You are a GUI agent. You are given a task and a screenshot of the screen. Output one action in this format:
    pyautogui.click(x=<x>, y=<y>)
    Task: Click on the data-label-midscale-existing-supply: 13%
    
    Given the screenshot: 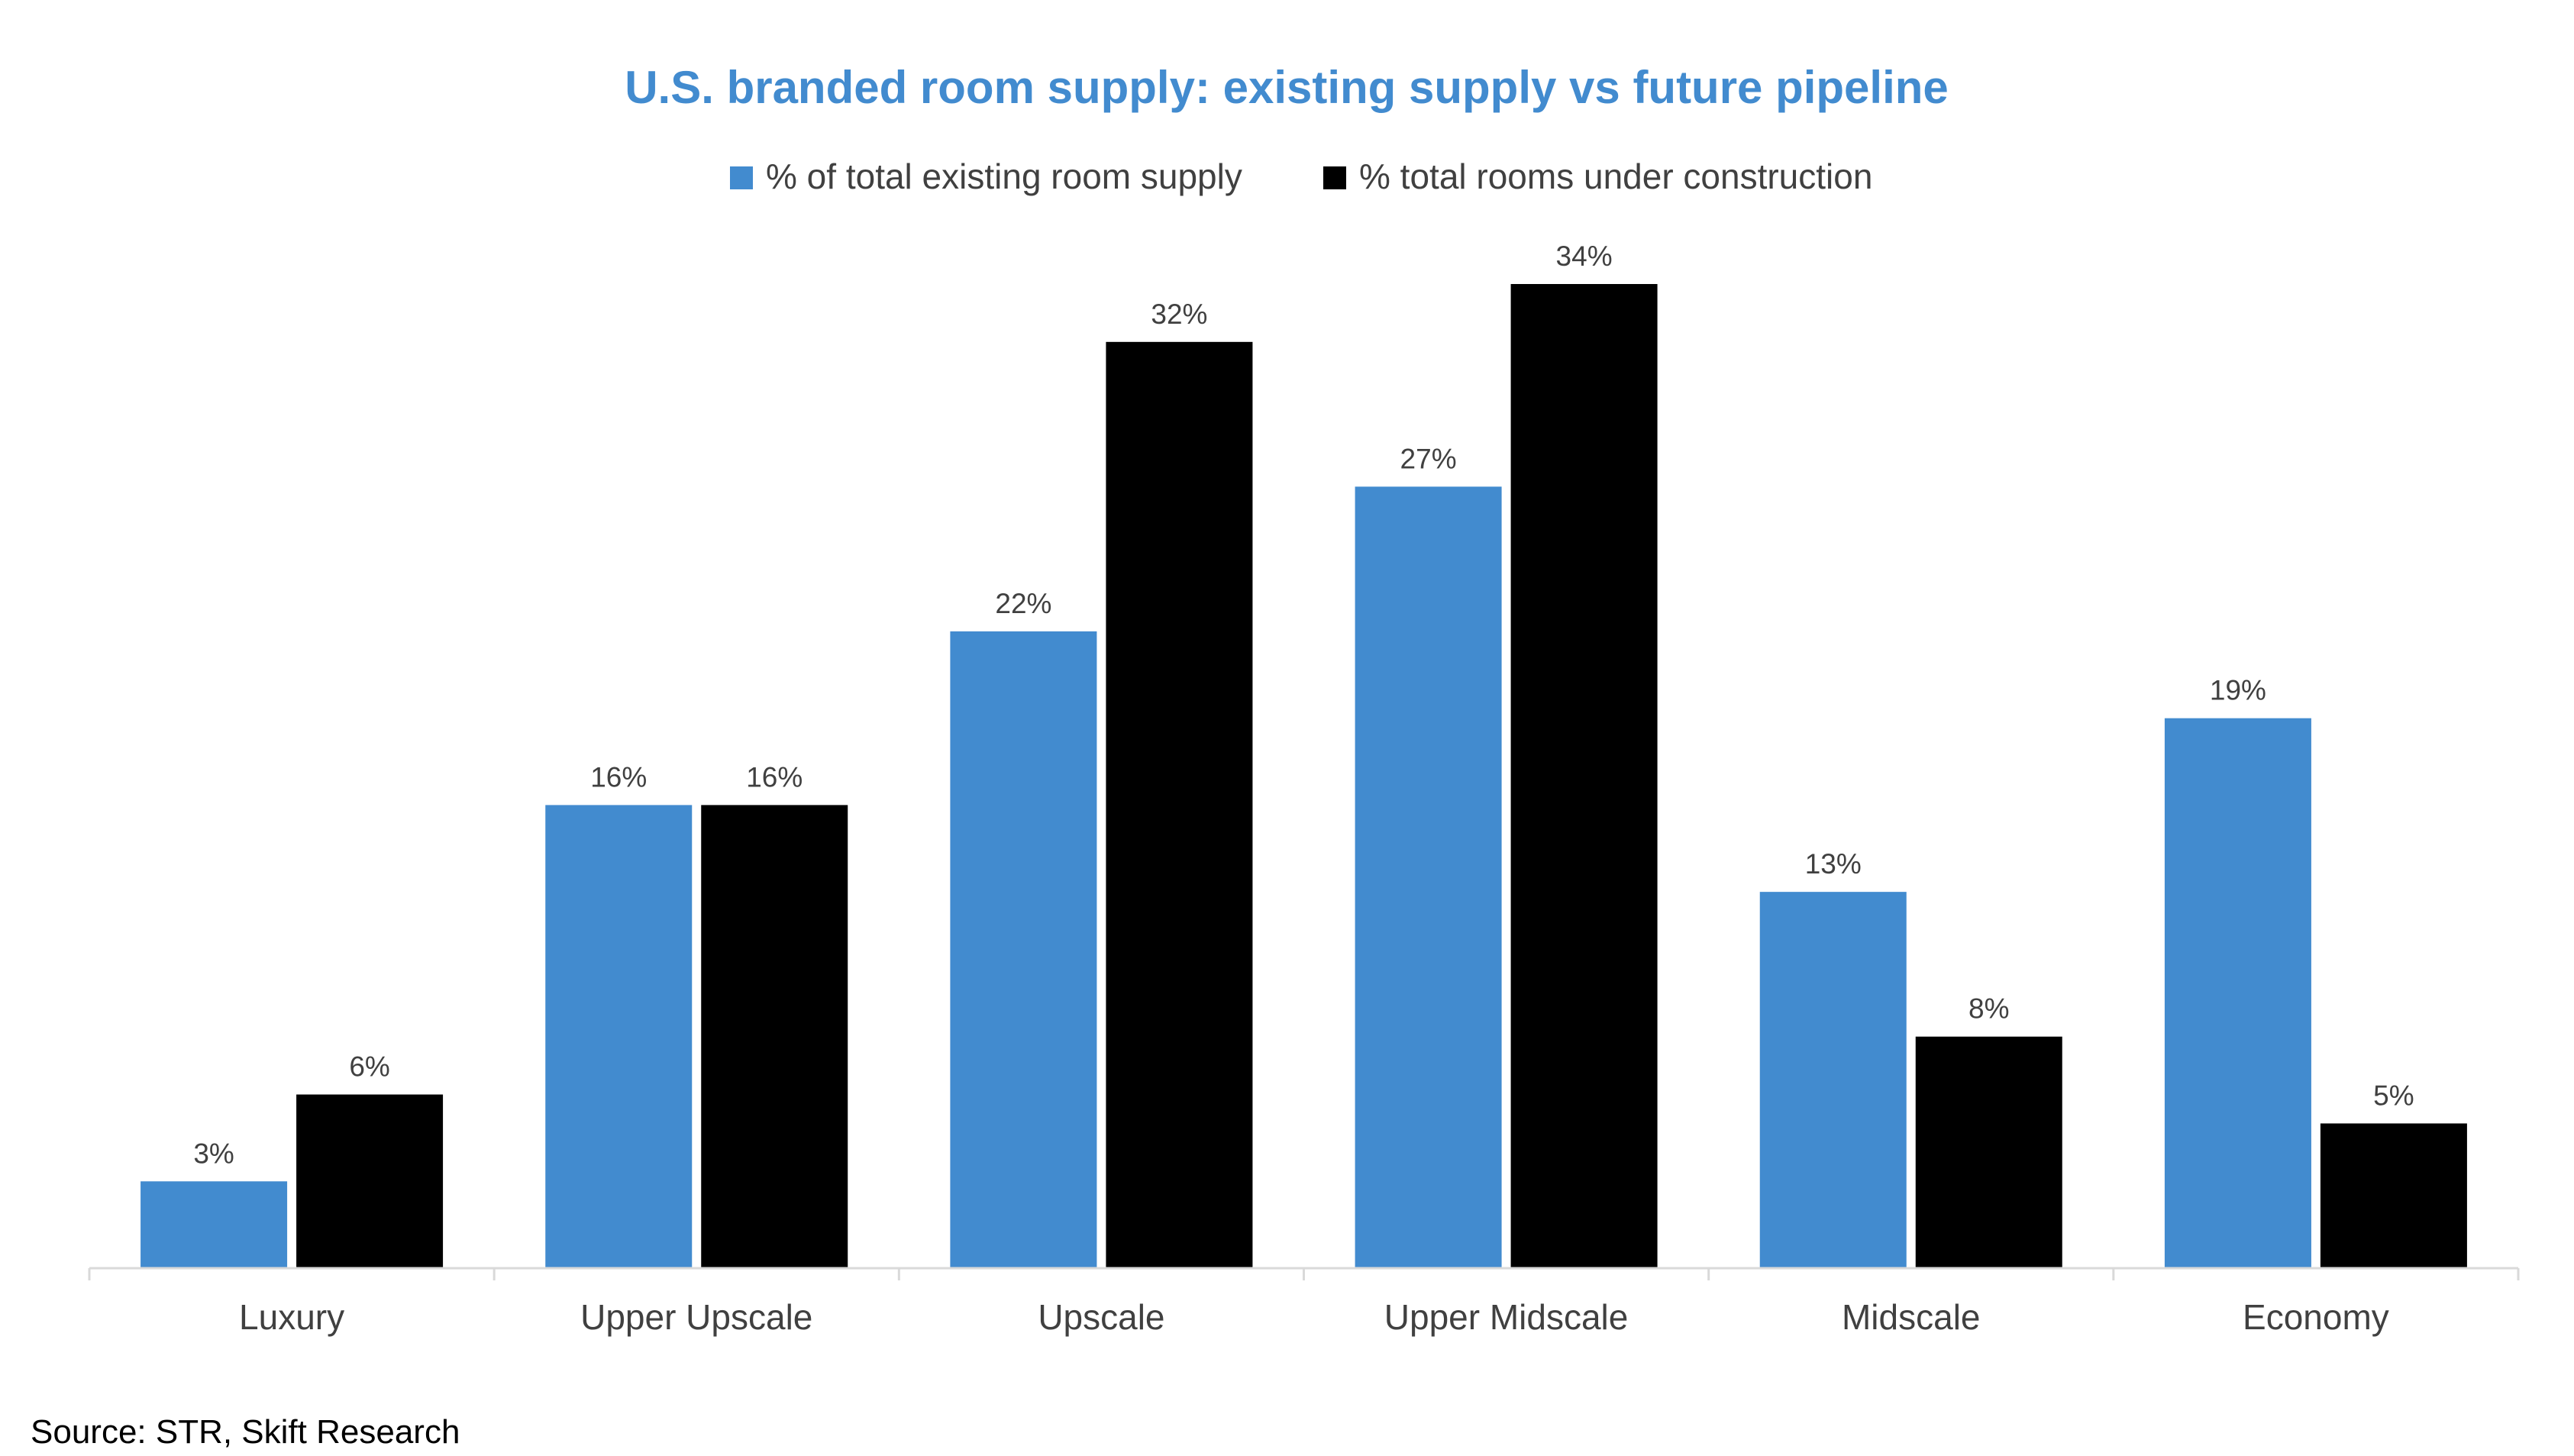 What is the action you would take?
    pyautogui.click(x=1833, y=864)
    